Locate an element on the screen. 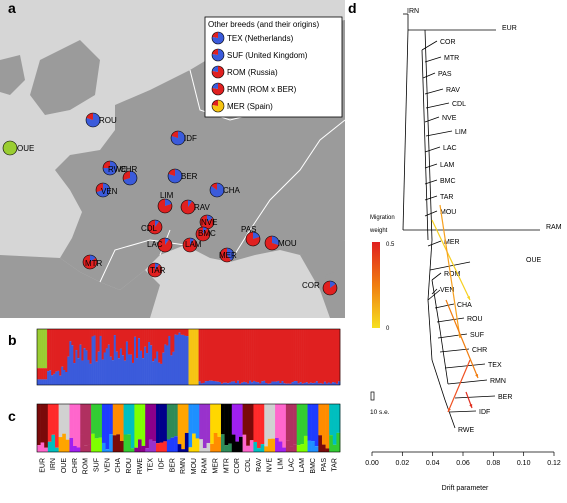 This screenshot has width=567, height=503. pie-label: PAS is located at coordinates (248, 229).